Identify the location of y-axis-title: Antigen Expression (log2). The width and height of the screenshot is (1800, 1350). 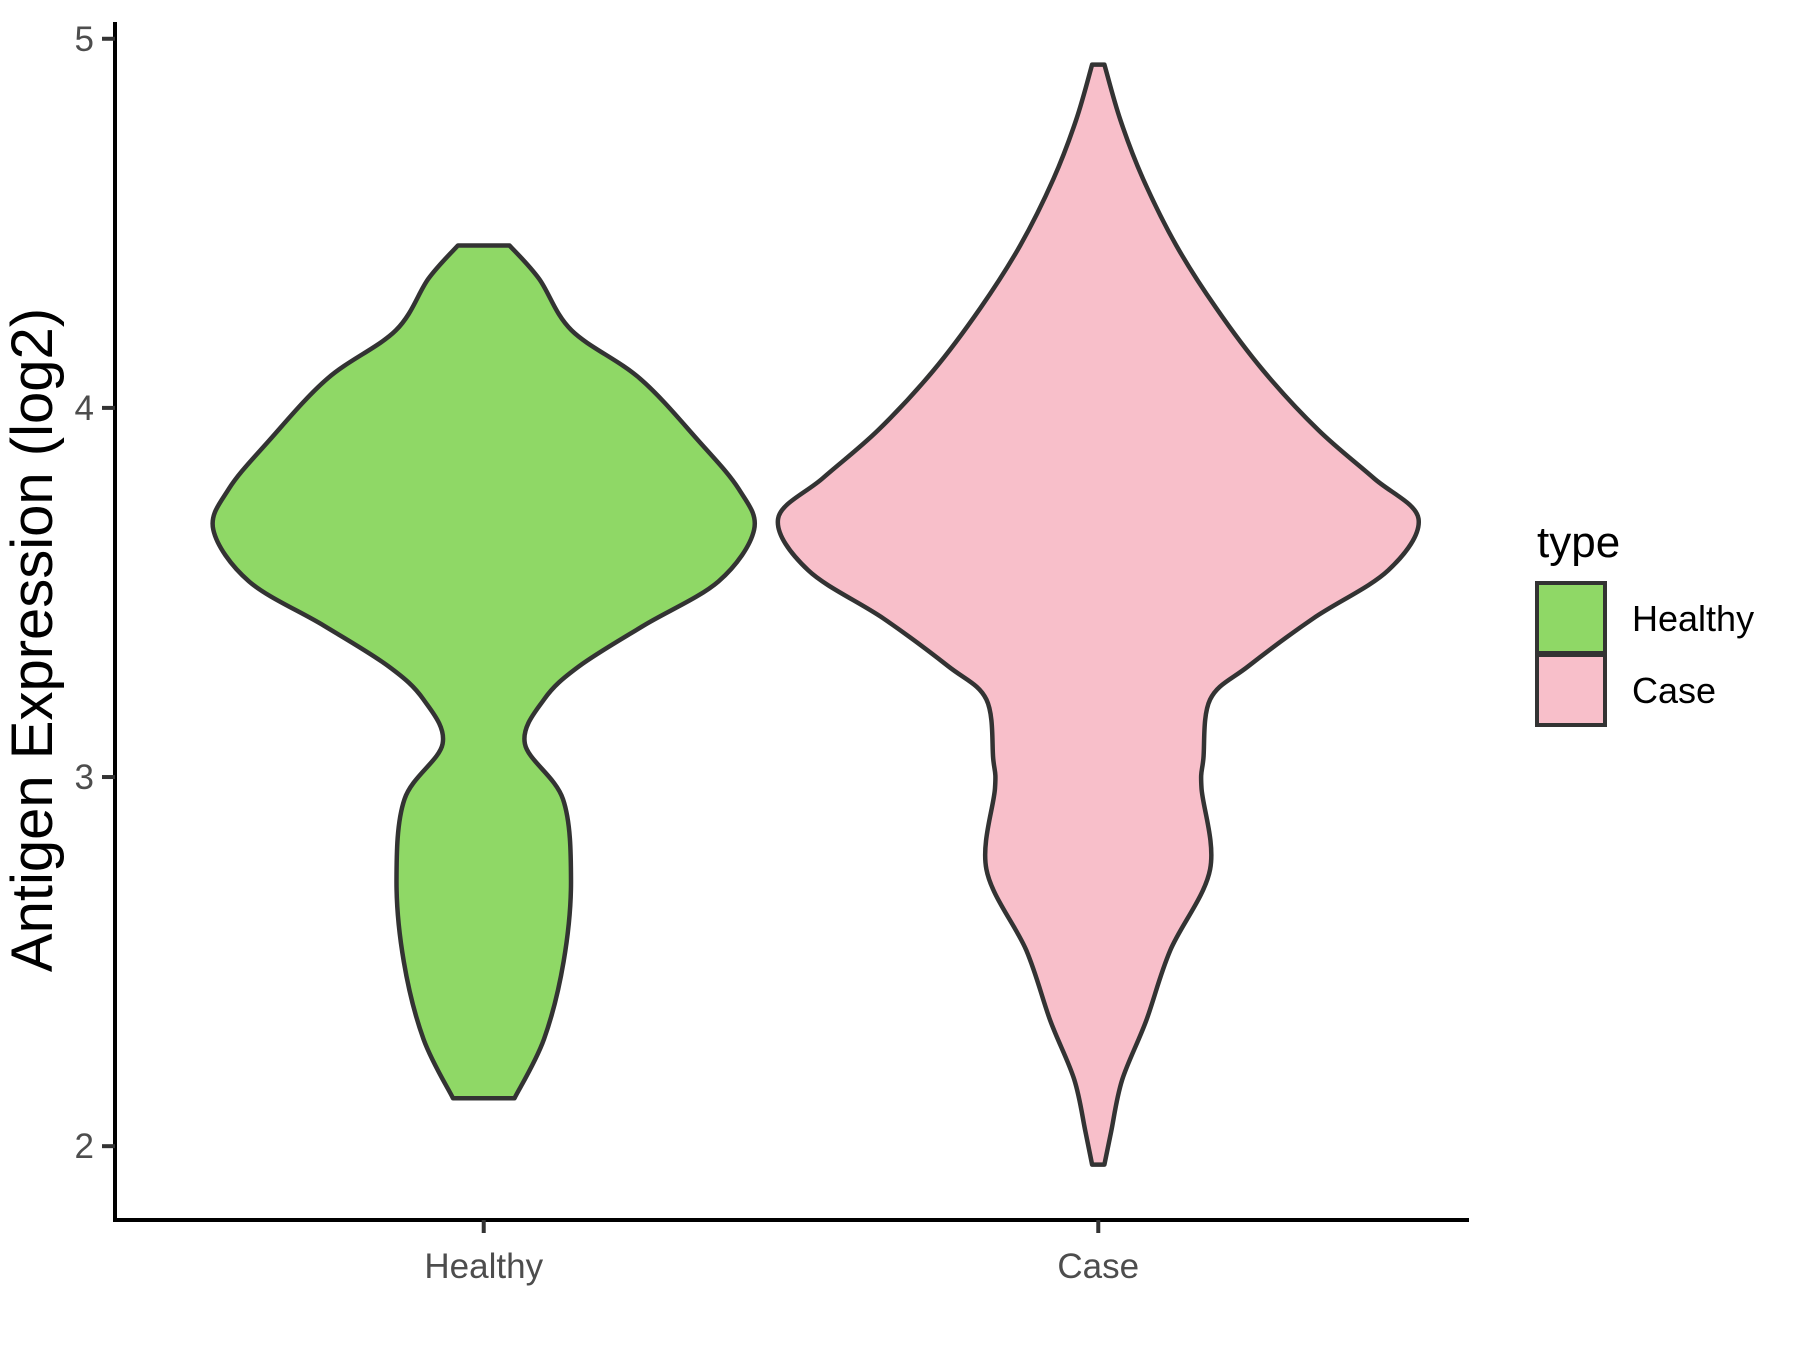
(32, 640).